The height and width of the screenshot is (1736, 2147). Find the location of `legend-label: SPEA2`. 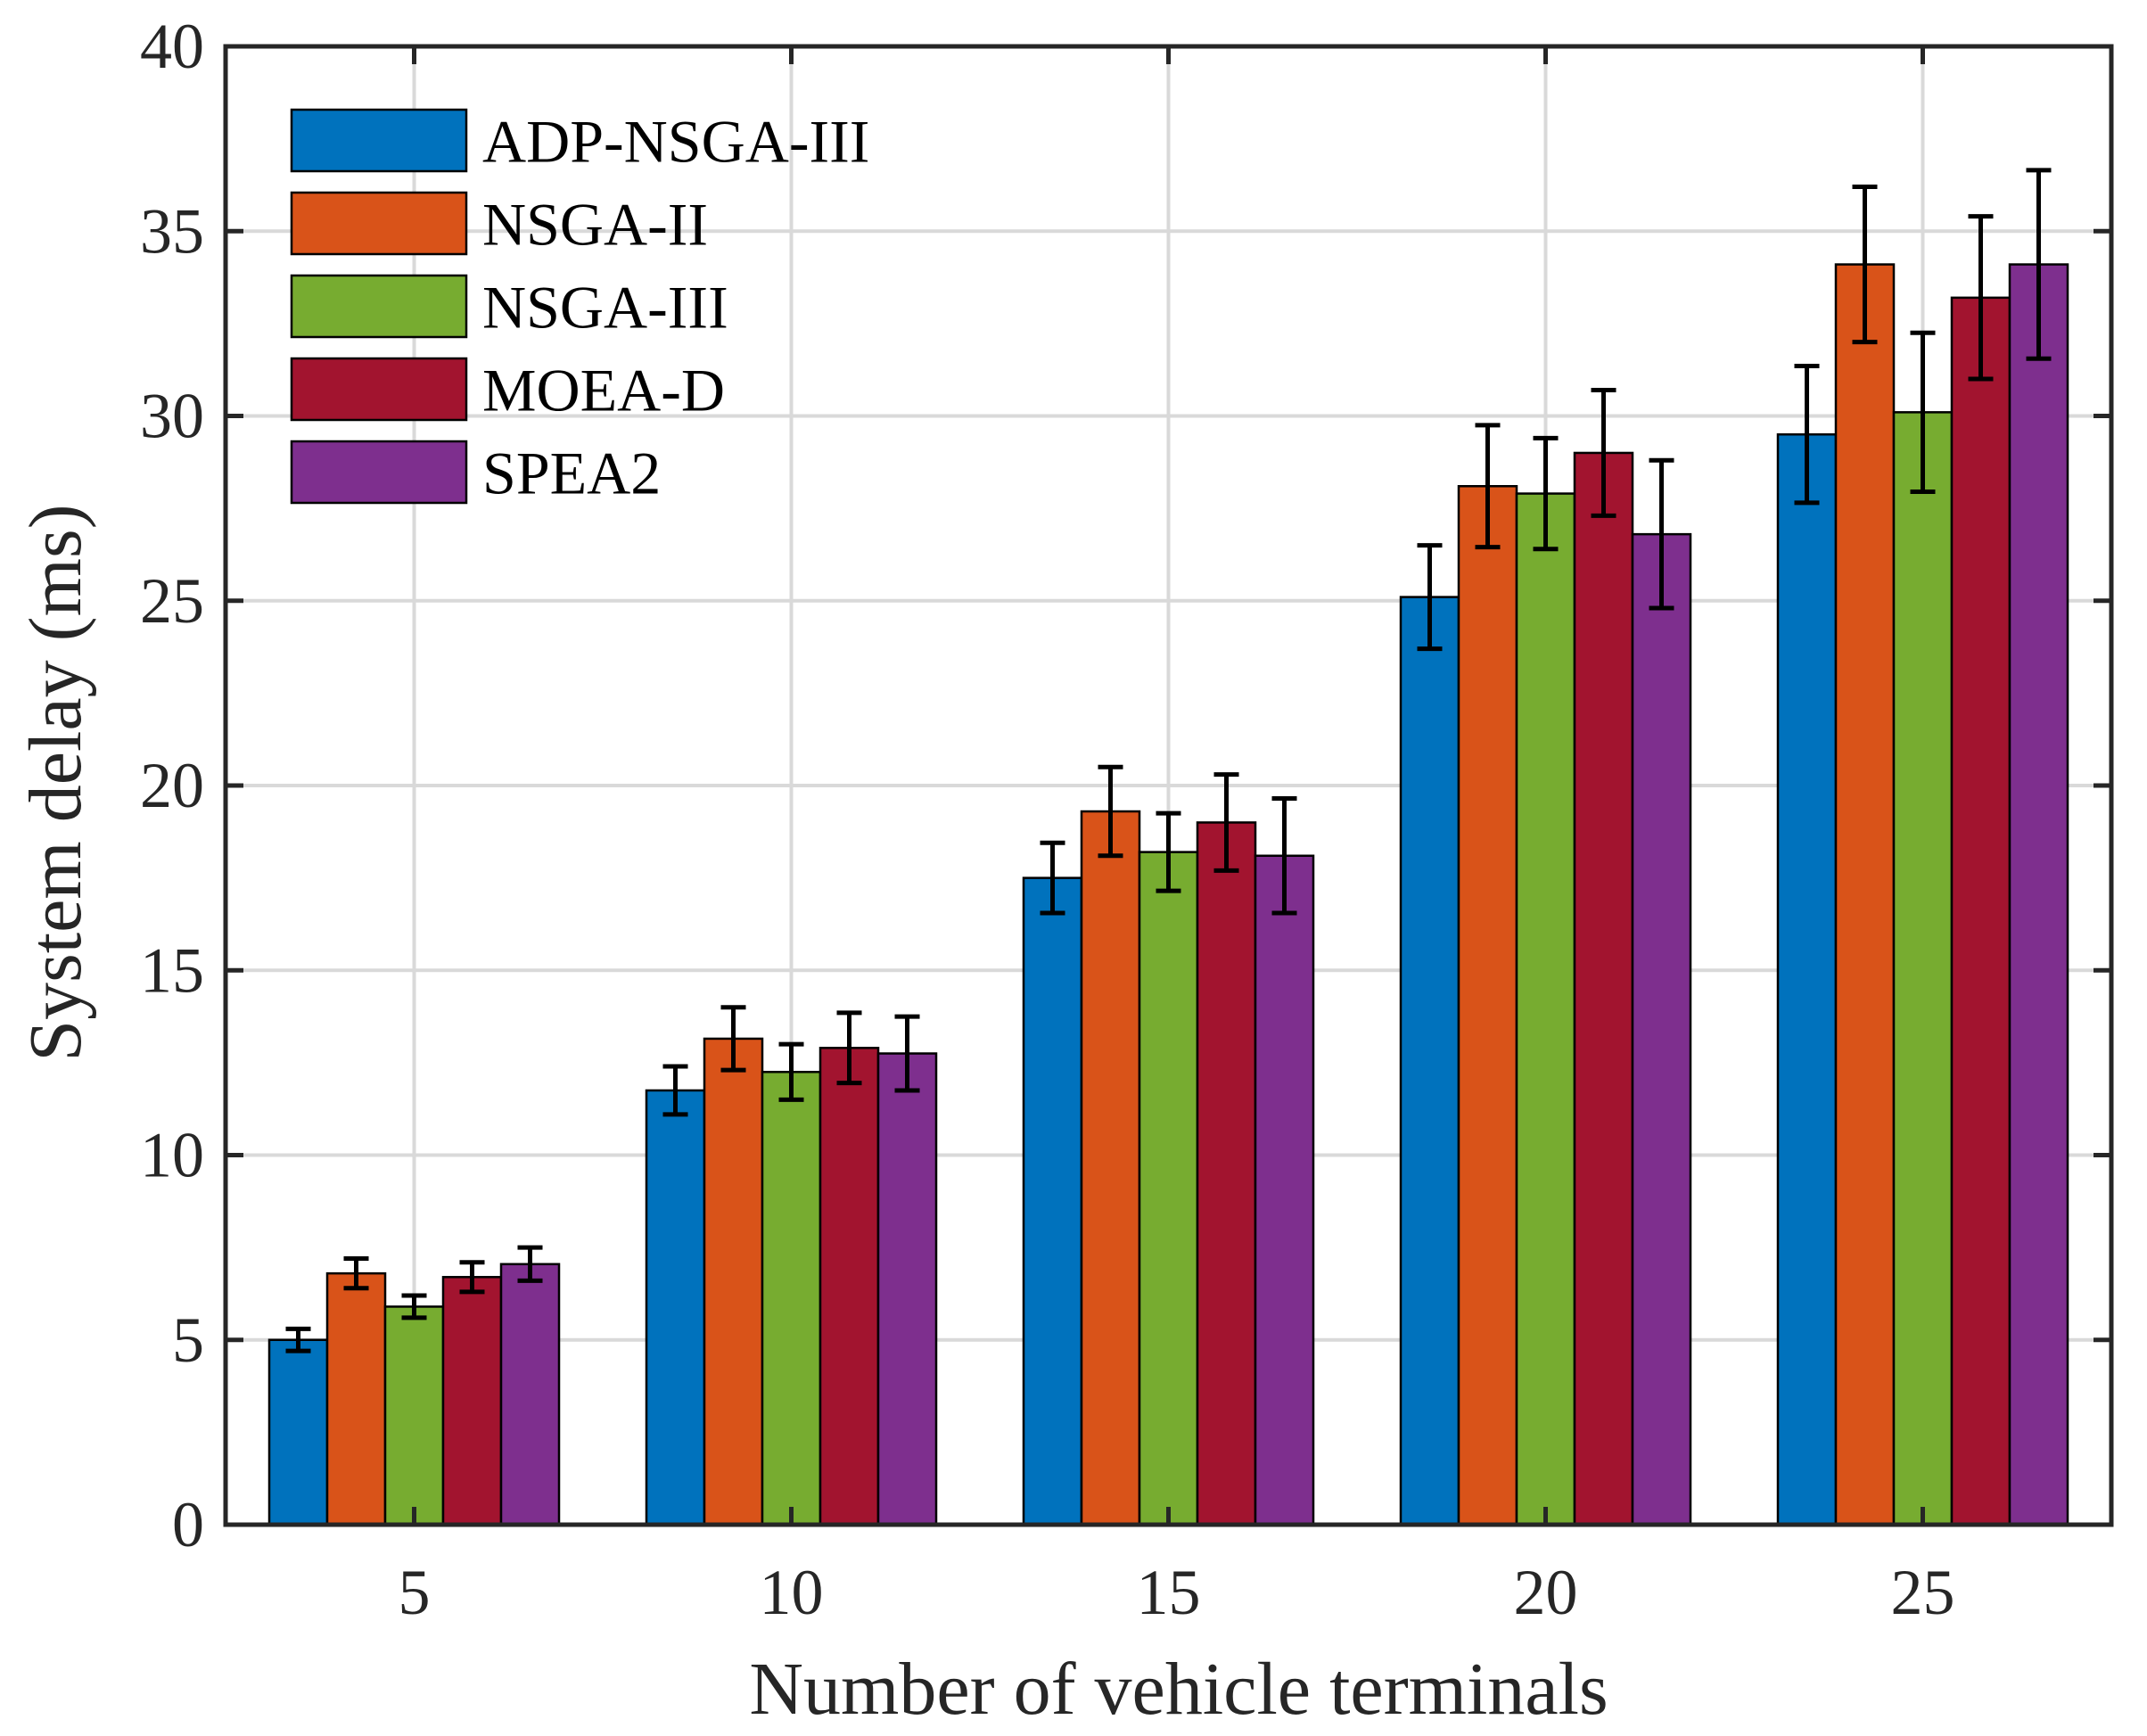

legend-label: SPEA2 is located at coordinates (571, 474).